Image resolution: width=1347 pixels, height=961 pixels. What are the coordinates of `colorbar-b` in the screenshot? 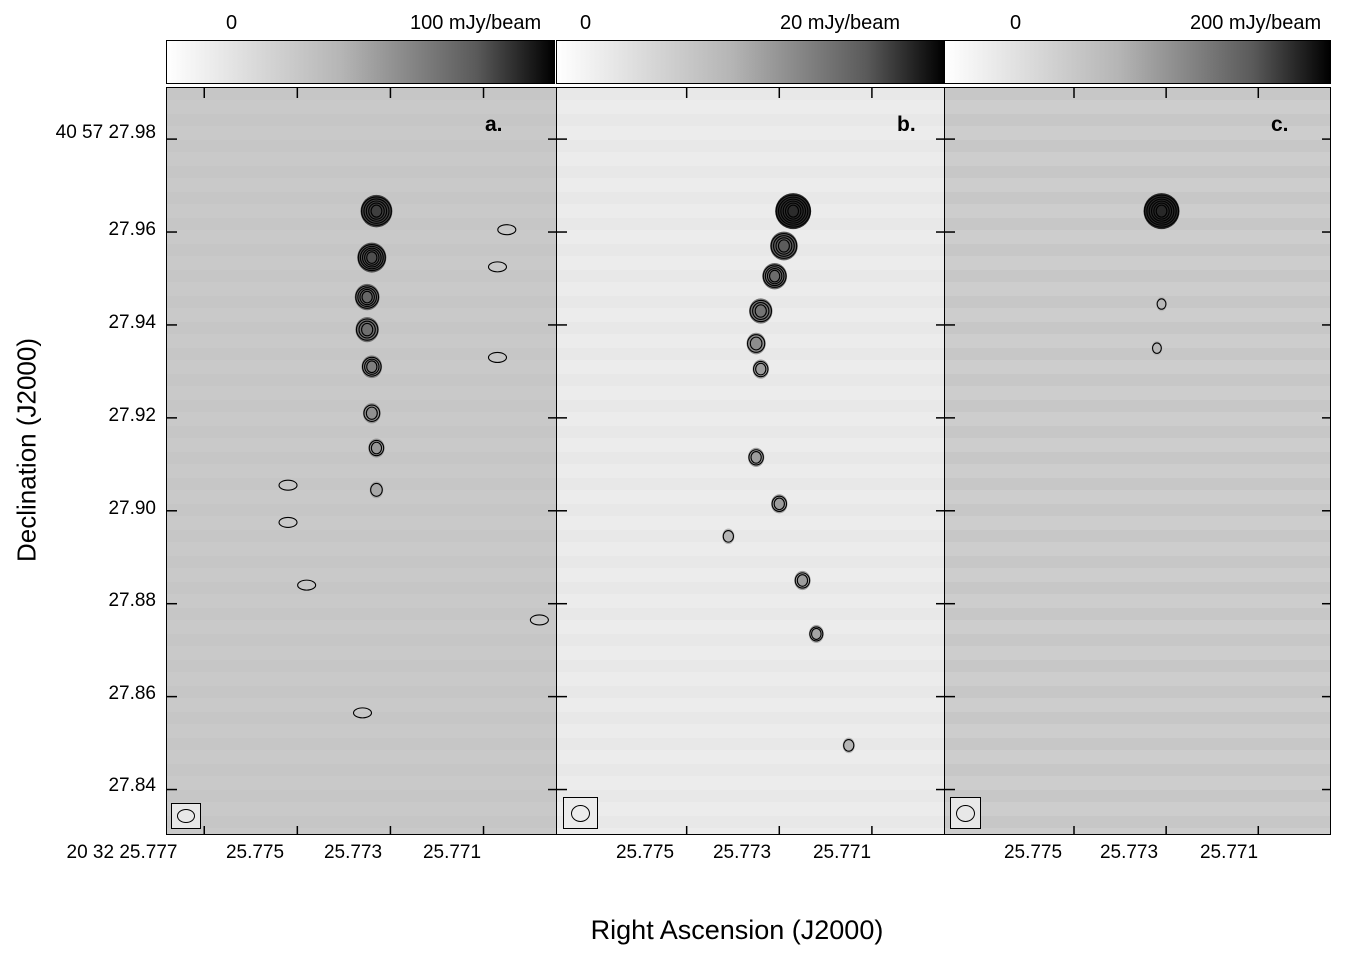 It's located at (750, 62).